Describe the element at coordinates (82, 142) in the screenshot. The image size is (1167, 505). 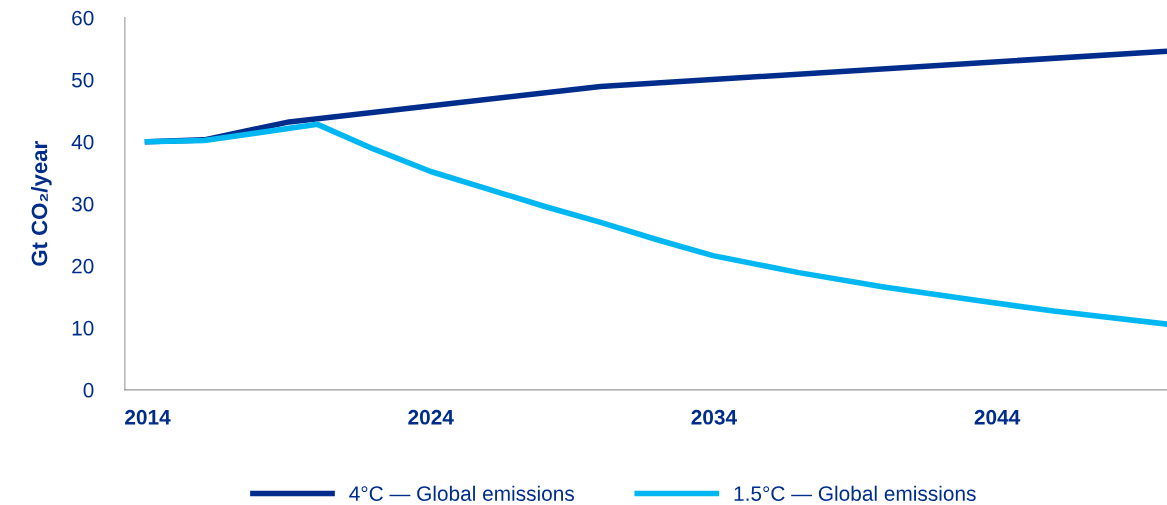
I see `y-tick-label: 40` at that location.